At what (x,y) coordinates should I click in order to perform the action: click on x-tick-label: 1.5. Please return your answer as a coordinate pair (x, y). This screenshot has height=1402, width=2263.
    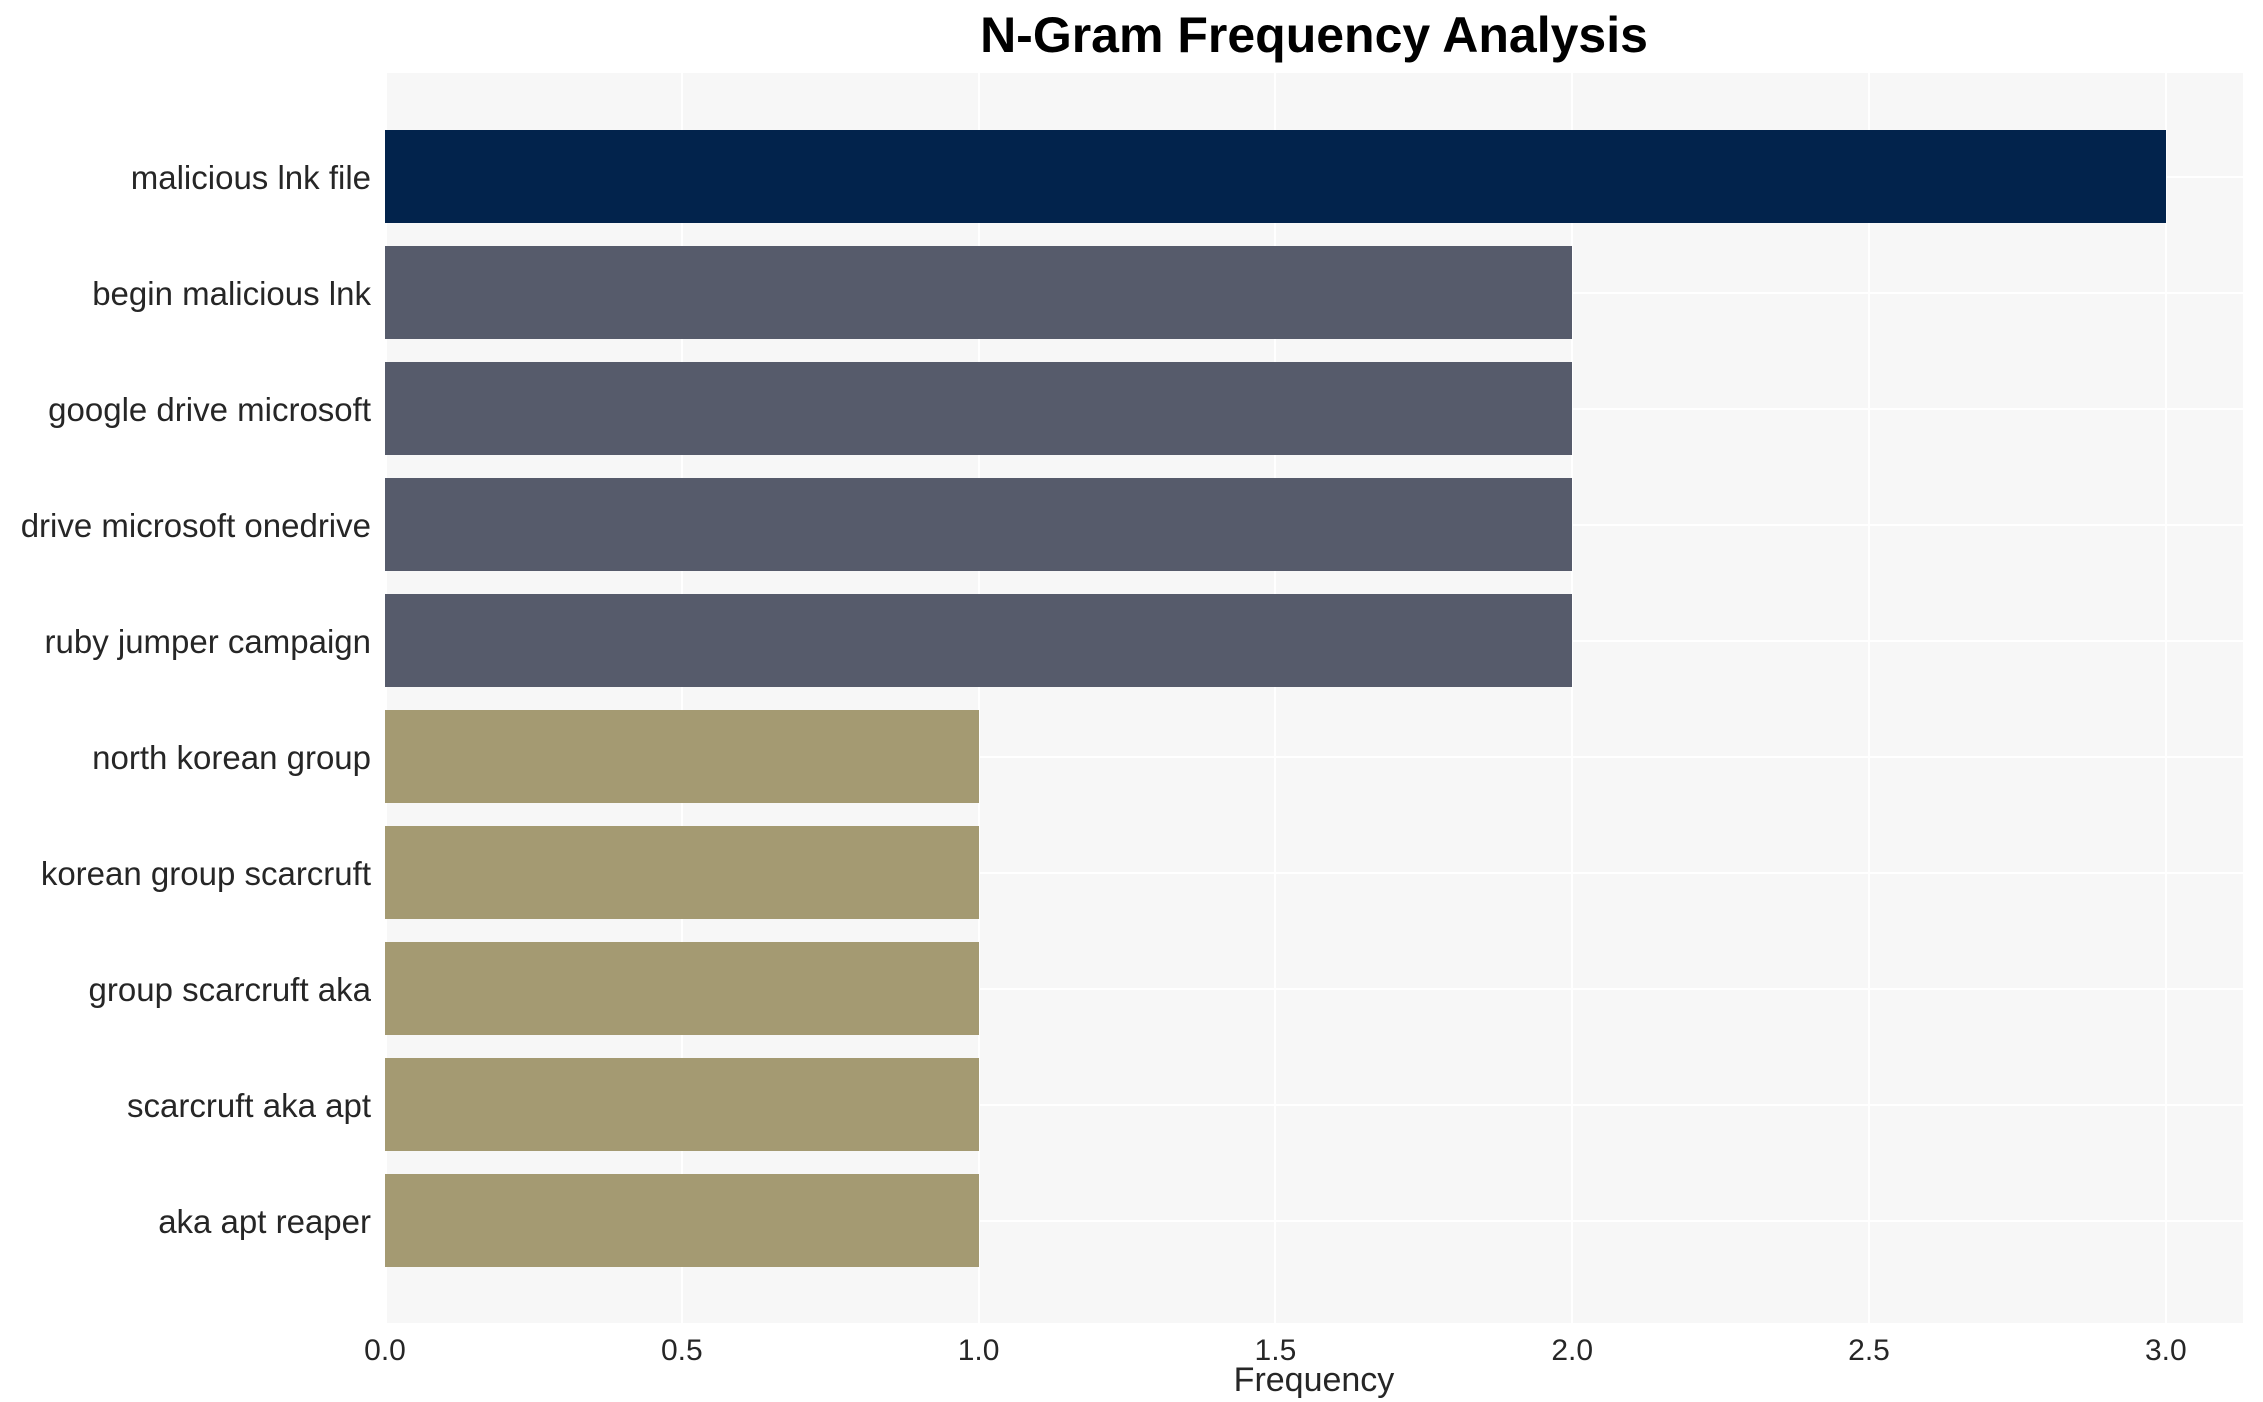
    Looking at the image, I should click on (1275, 1350).